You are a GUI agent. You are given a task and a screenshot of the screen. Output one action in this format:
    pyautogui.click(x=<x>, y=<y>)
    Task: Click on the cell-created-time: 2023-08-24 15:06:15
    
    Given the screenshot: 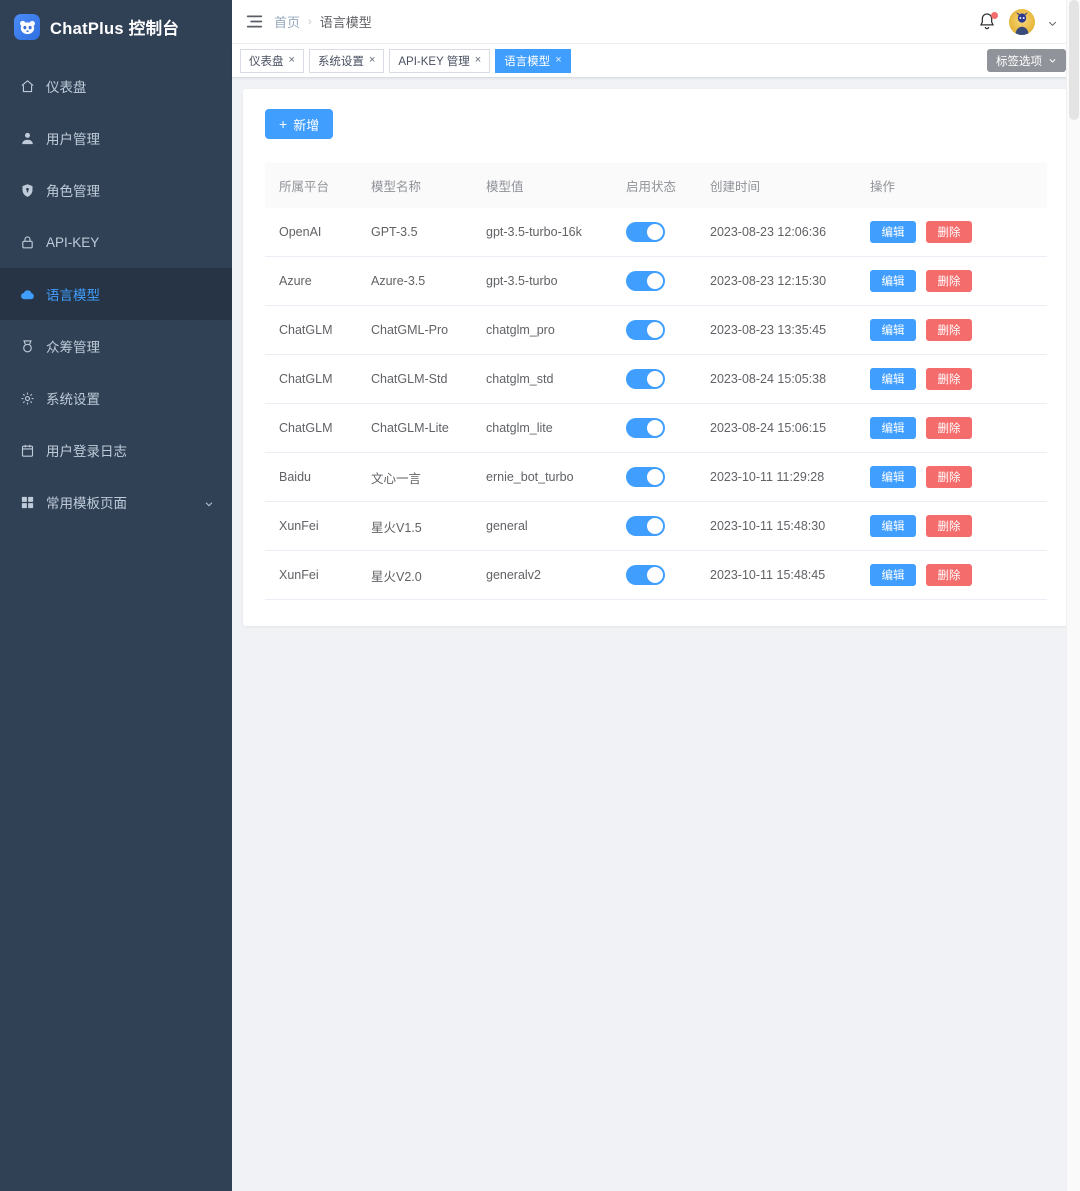 What is the action you would take?
    pyautogui.click(x=776, y=428)
    